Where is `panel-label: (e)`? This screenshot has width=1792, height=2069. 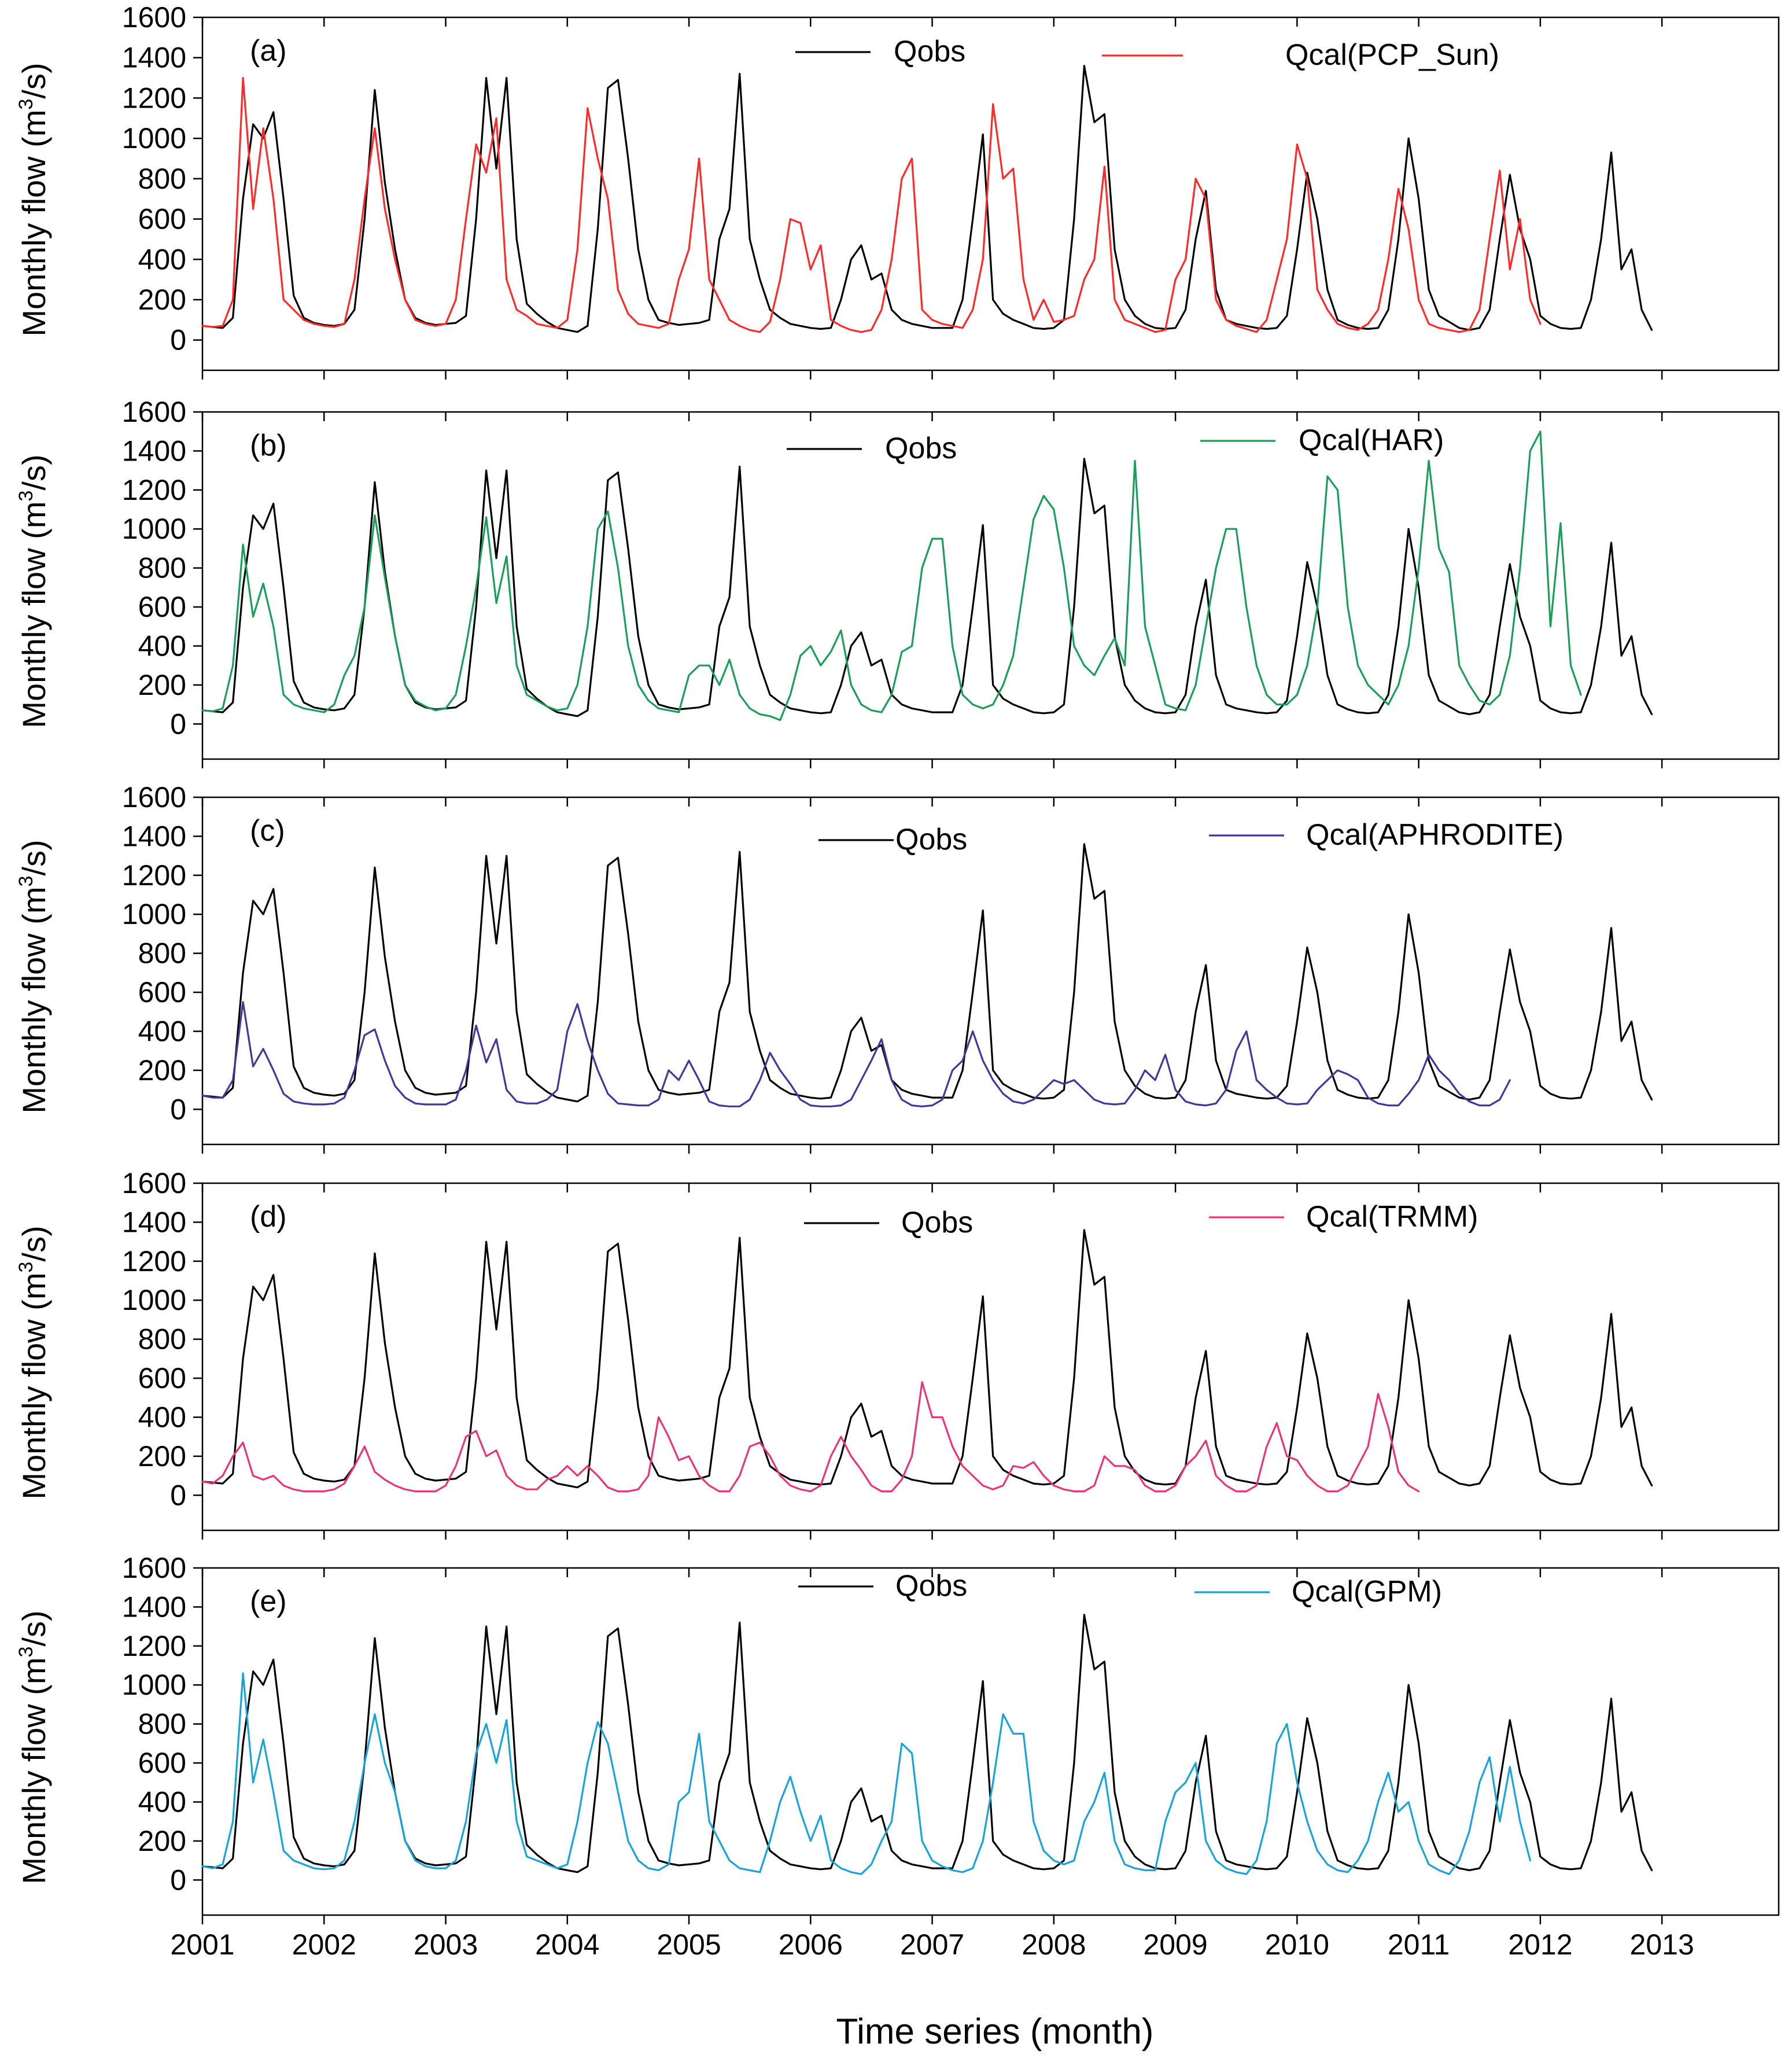
panel-label: (e) is located at coordinates (268, 1601).